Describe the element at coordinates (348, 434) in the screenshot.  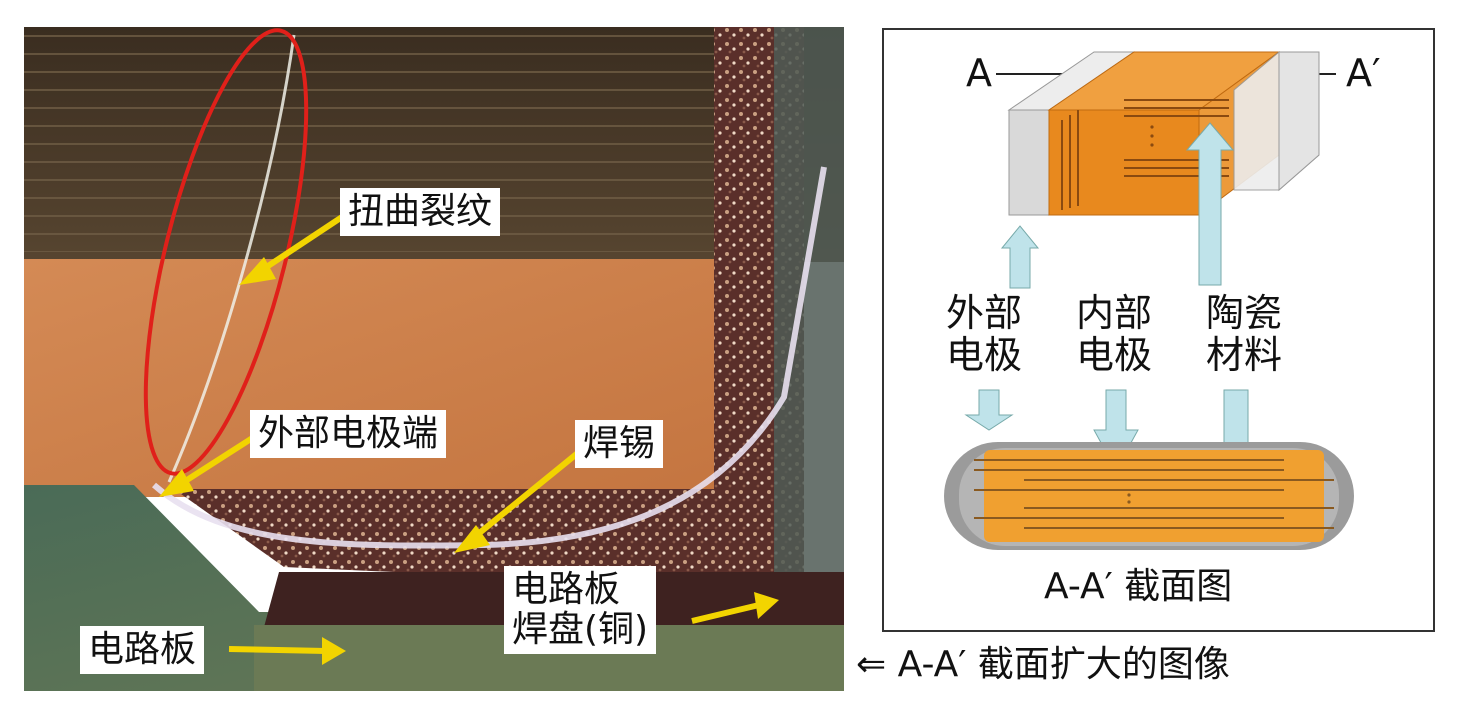
I see `label-external-electrode-end: 外部电极端` at that location.